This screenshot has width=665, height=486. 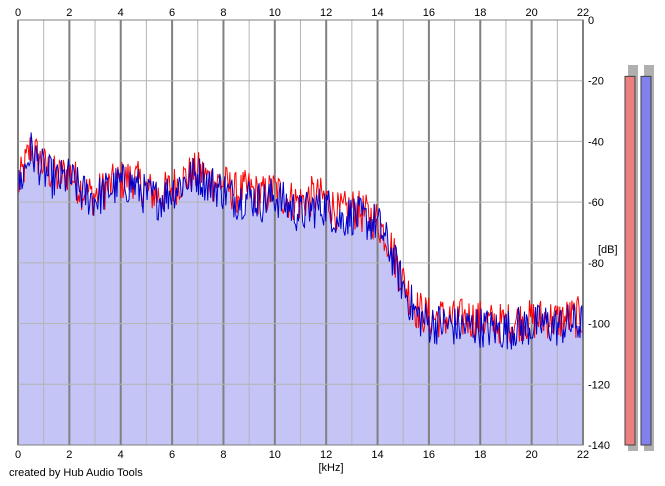 I want to click on x-tick-label-bottom: 4, so click(x=121, y=455).